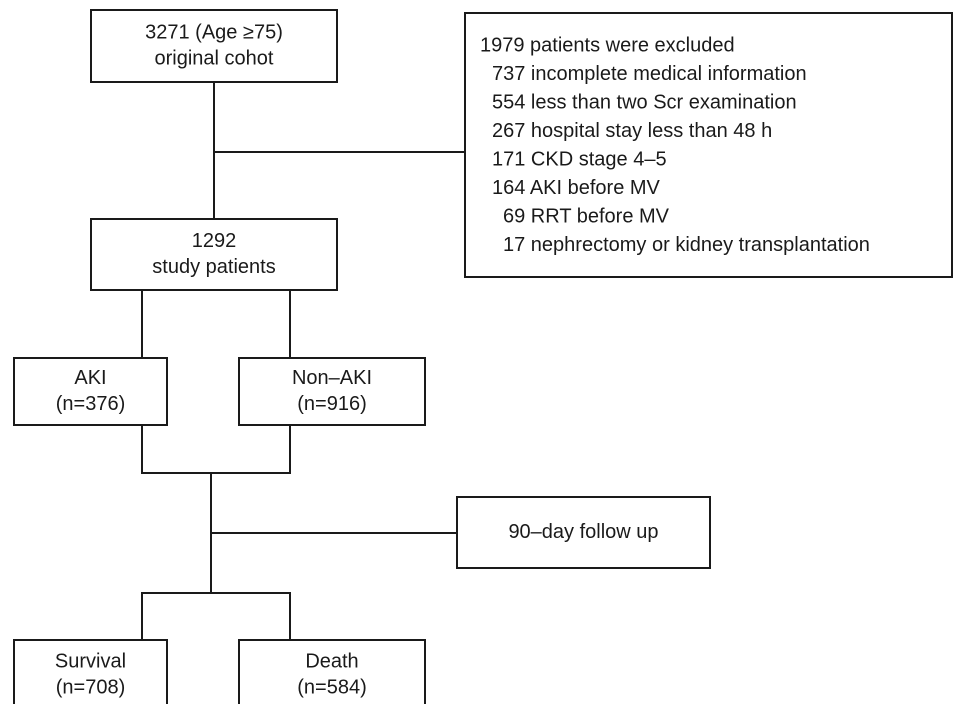  What do you see at coordinates (644, 102) in the screenshot?
I see `exclusion-item: 554 less than two Scr examination` at bounding box center [644, 102].